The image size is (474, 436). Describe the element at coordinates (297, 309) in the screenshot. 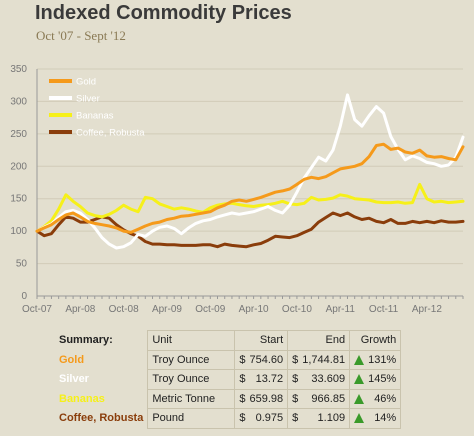

I see `x-tick-label: Oct-10` at that location.